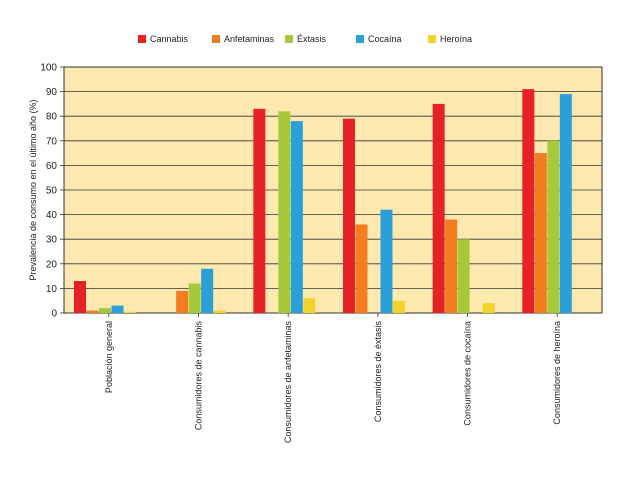  Describe the element at coordinates (378, 372) in the screenshot. I see `x-category-label: Consumidores de éxtasis` at that location.